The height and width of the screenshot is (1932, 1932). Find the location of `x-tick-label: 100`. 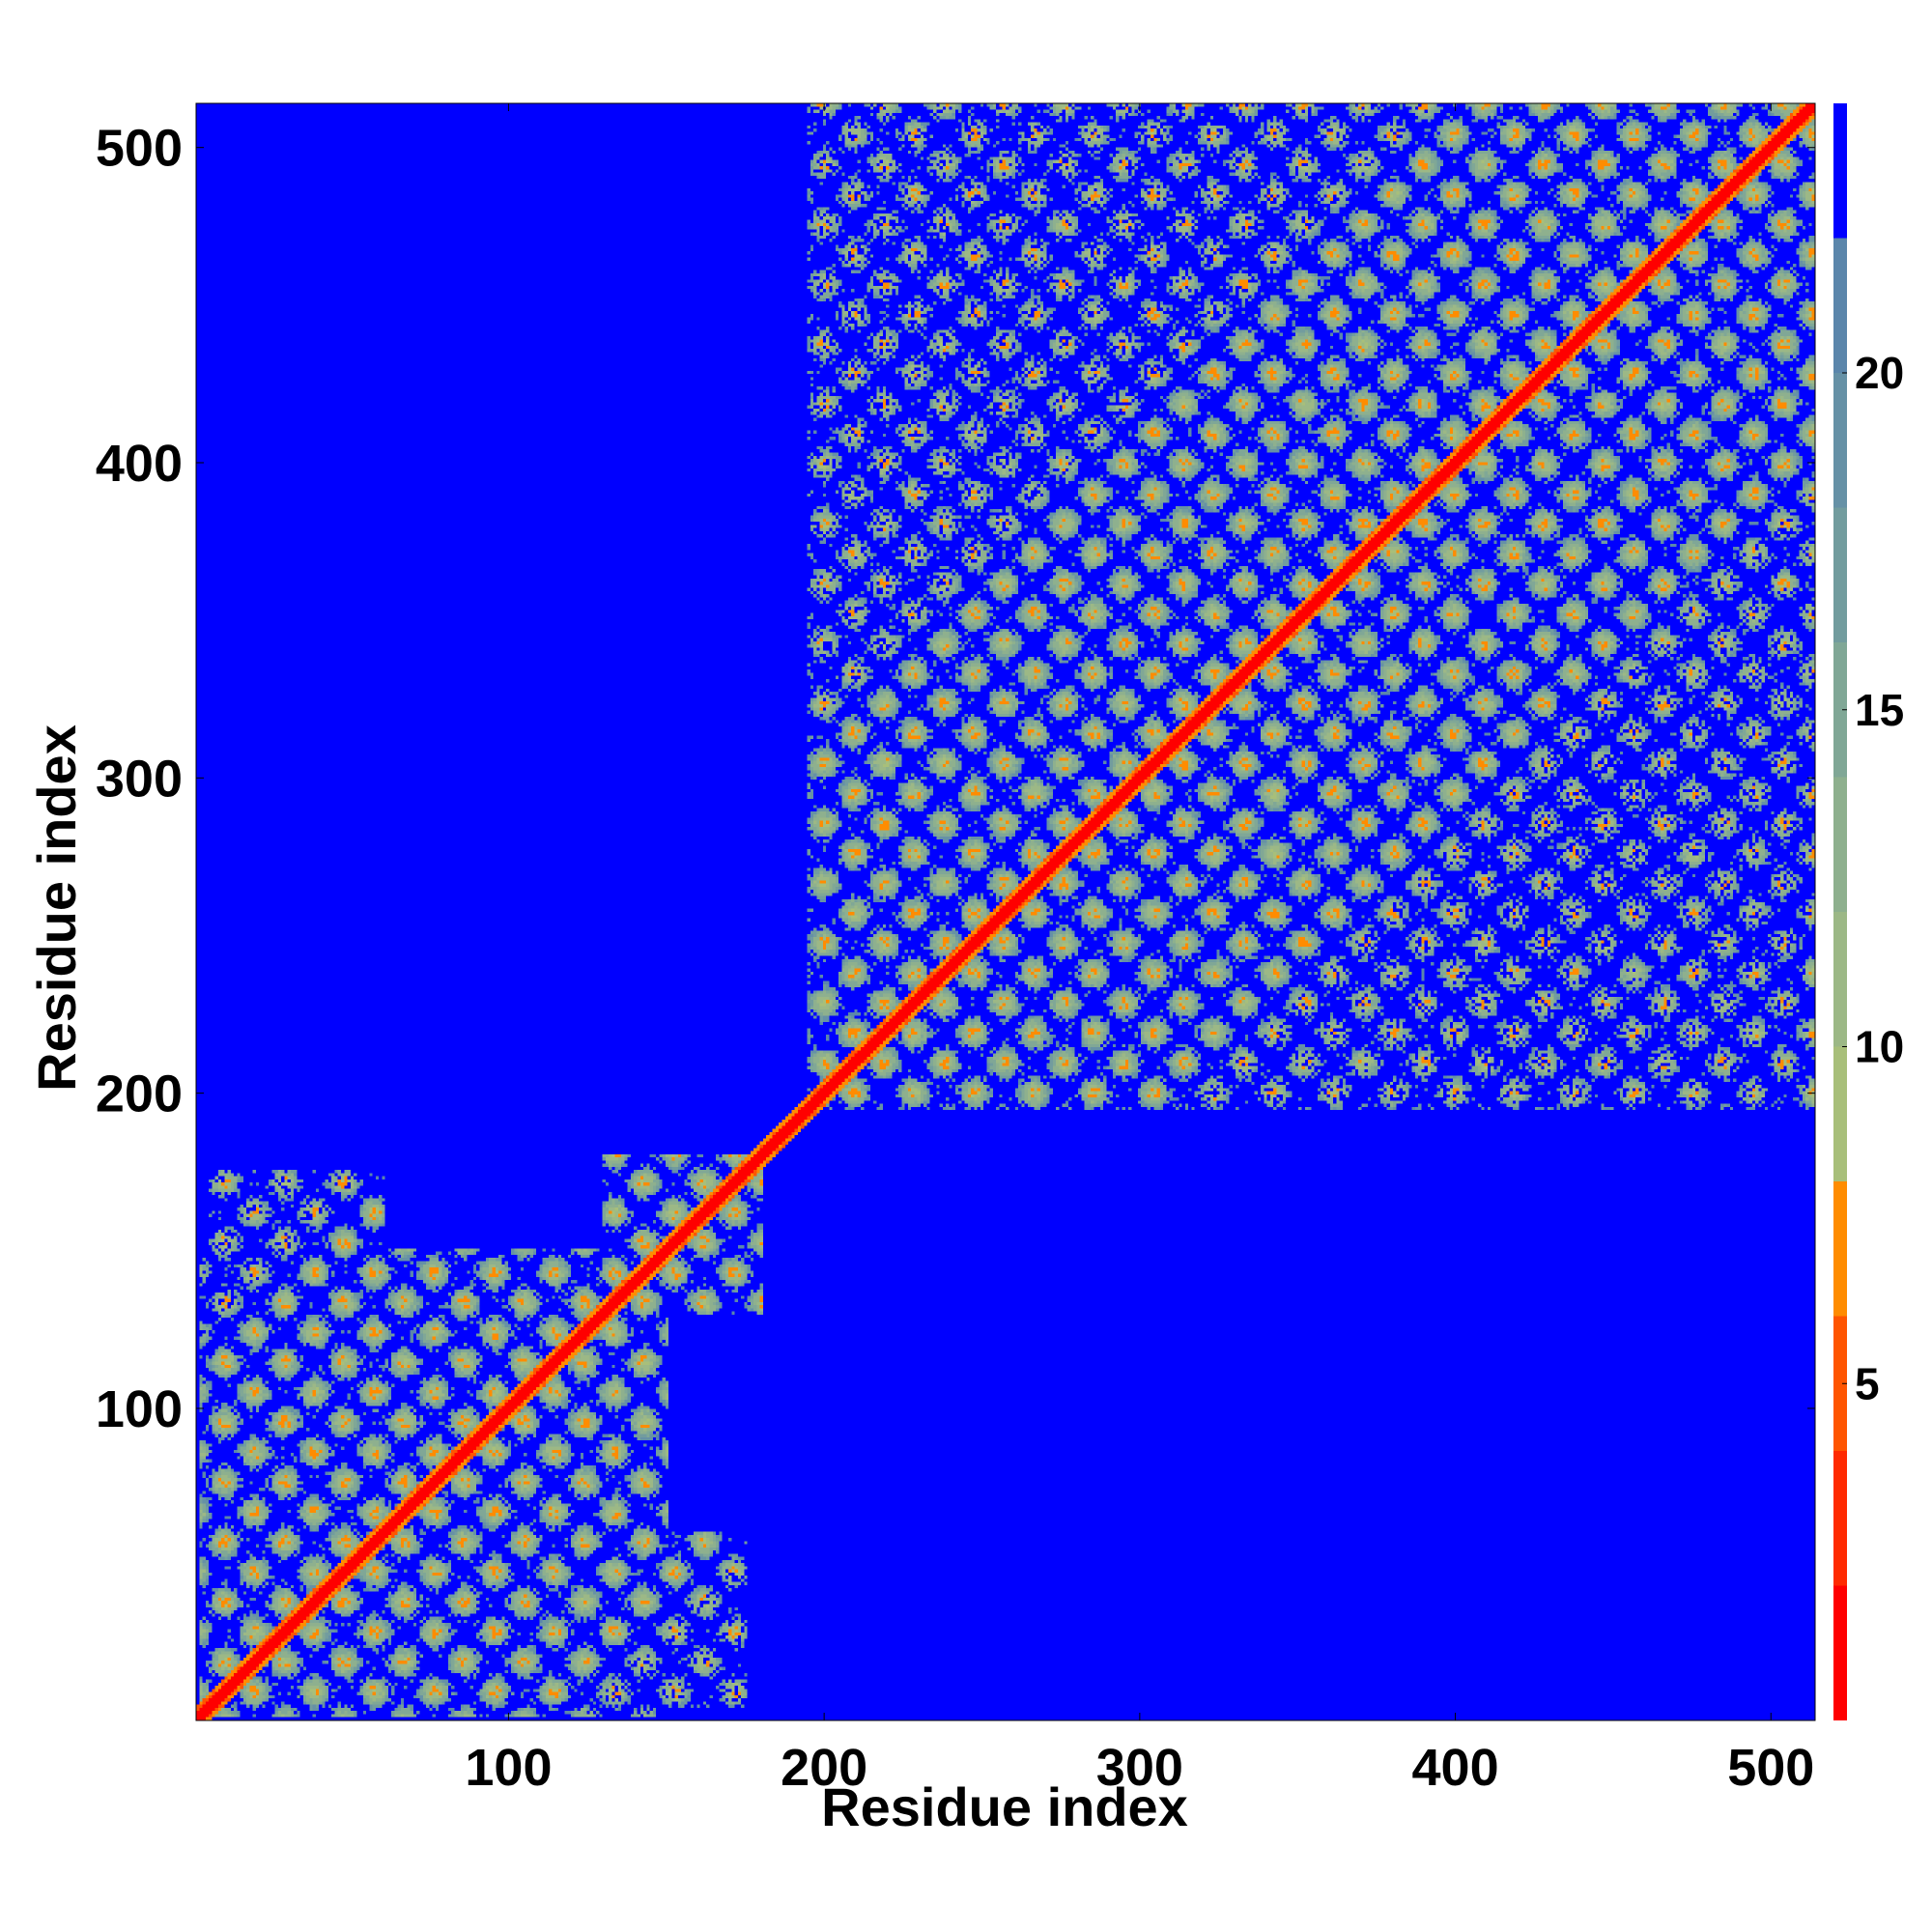

x-tick-label: 100 is located at coordinates (508, 1768).